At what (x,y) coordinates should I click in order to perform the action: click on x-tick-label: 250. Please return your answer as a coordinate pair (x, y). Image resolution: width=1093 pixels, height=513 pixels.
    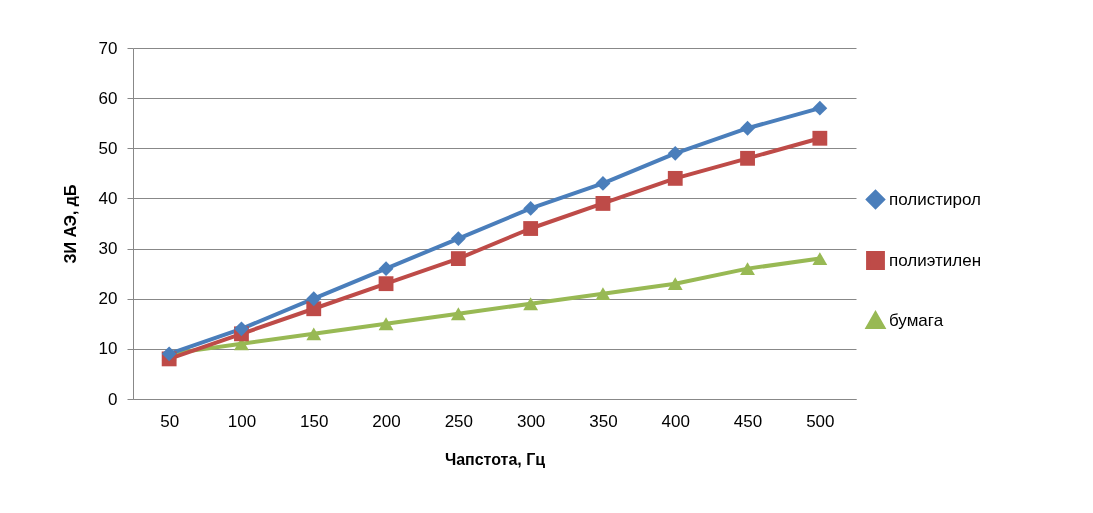
    Looking at the image, I should click on (459, 421).